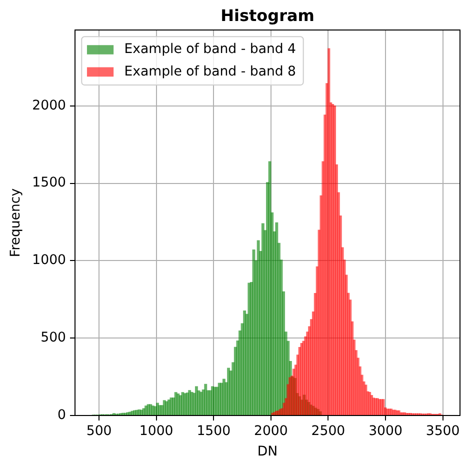 The height and width of the screenshot is (468, 472). I want to click on y-axis-title: Frequency, so click(16, 223).